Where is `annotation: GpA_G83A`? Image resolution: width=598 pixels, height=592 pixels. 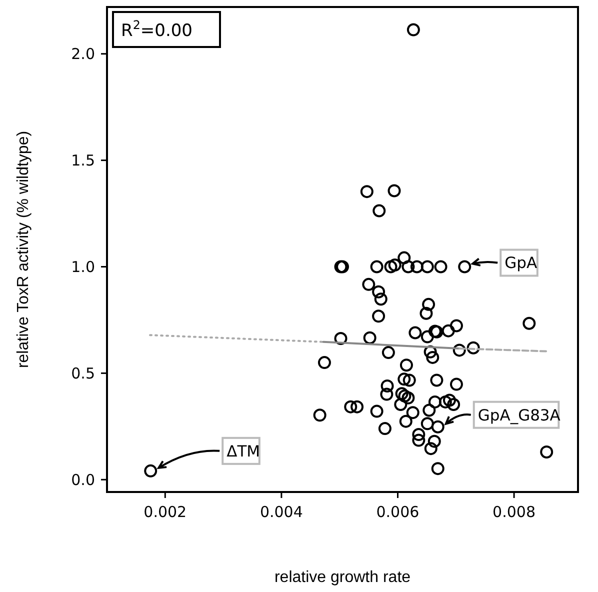 annotation: GpA_G83A is located at coordinates (519, 415).